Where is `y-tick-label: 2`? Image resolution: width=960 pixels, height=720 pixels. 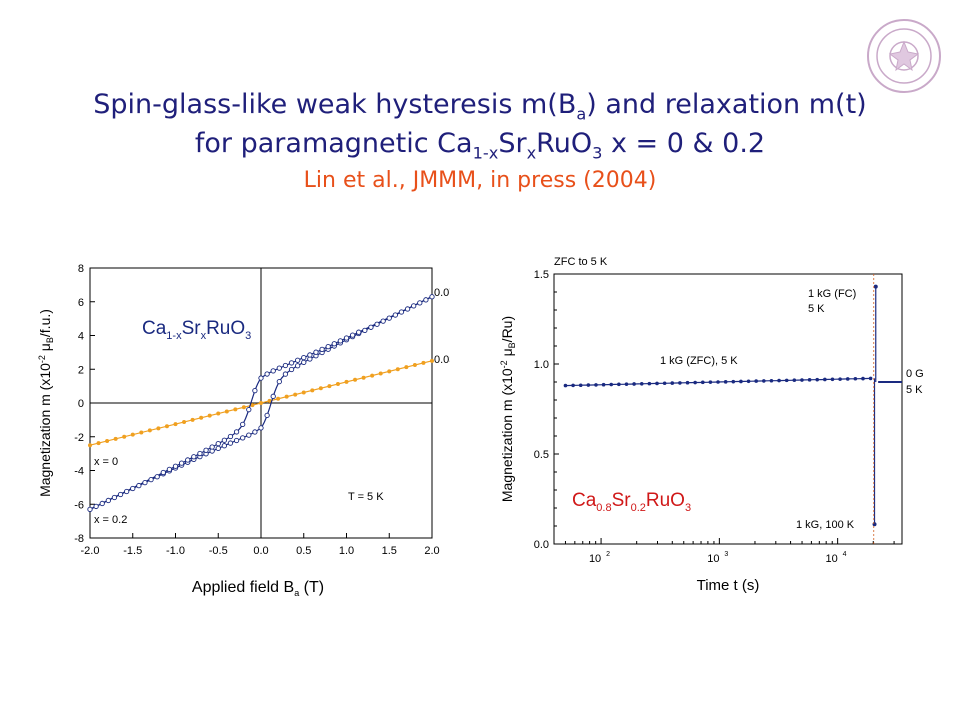 y-tick-label: 2 is located at coordinates (81, 370).